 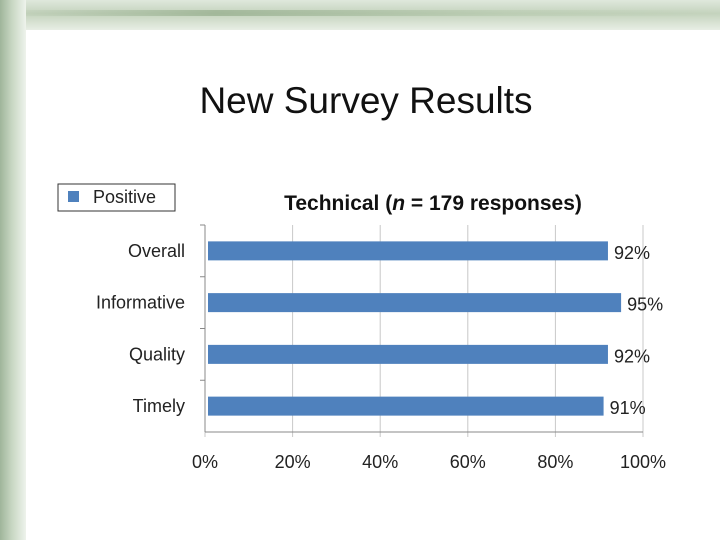 I want to click on x-tick-label: 100%, so click(x=643, y=462).